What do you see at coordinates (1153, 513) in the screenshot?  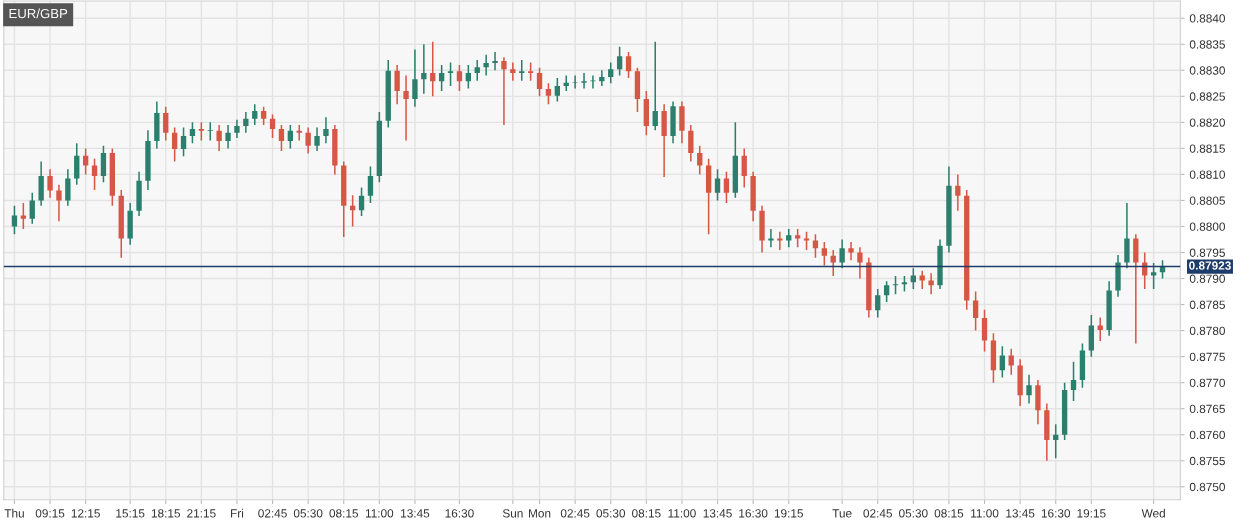 I see `x-tick-label: Wed` at bounding box center [1153, 513].